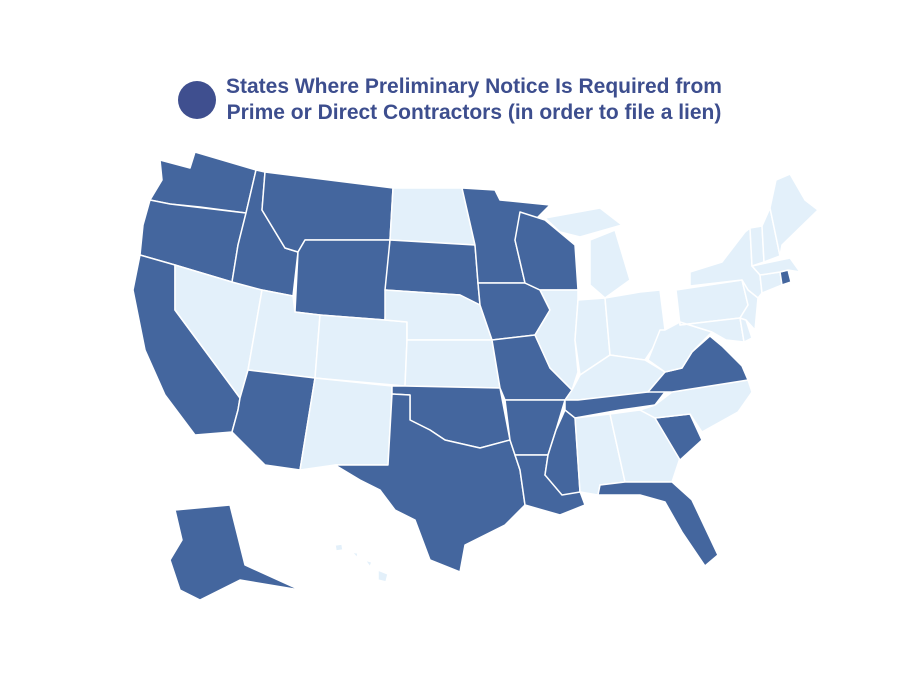  I want to click on state-ma, so click(776, 266).